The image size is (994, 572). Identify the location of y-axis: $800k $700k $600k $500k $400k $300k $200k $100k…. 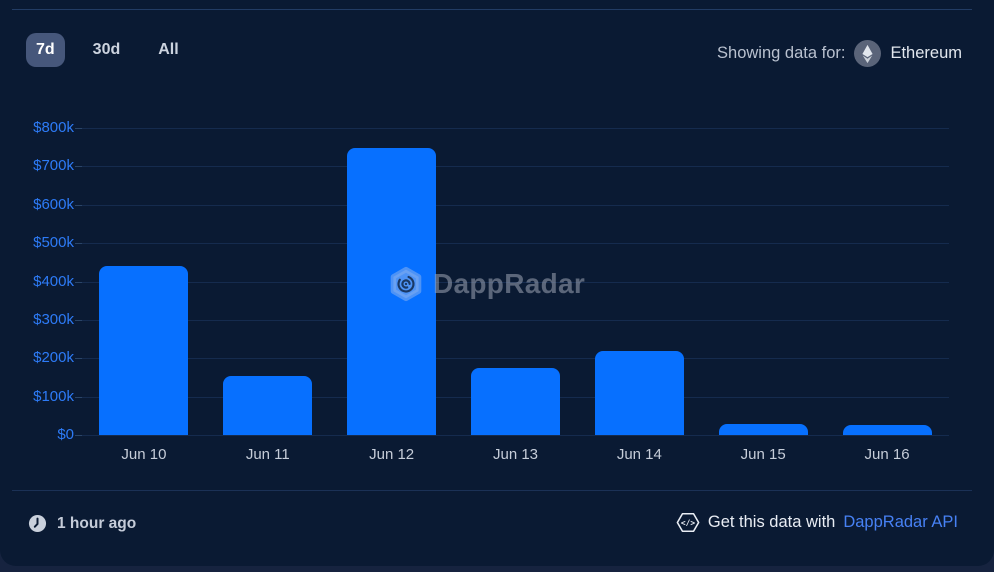
(37, 281).